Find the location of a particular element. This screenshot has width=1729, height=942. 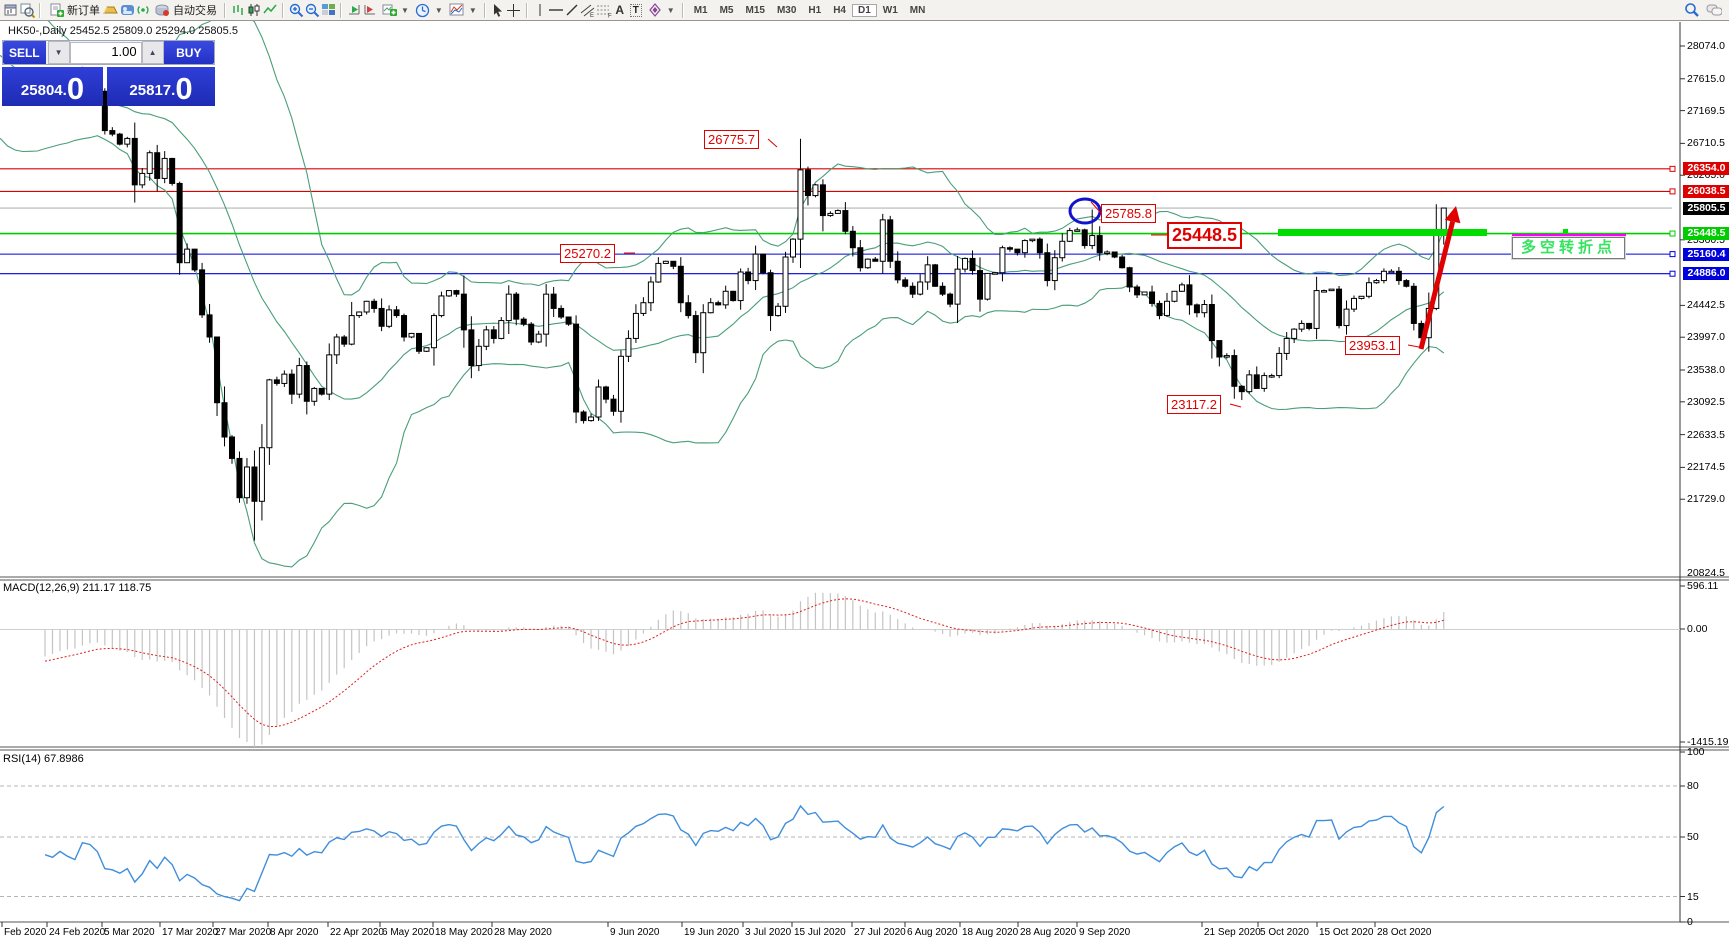

cursor-icon is located at coordinates (498, 10).